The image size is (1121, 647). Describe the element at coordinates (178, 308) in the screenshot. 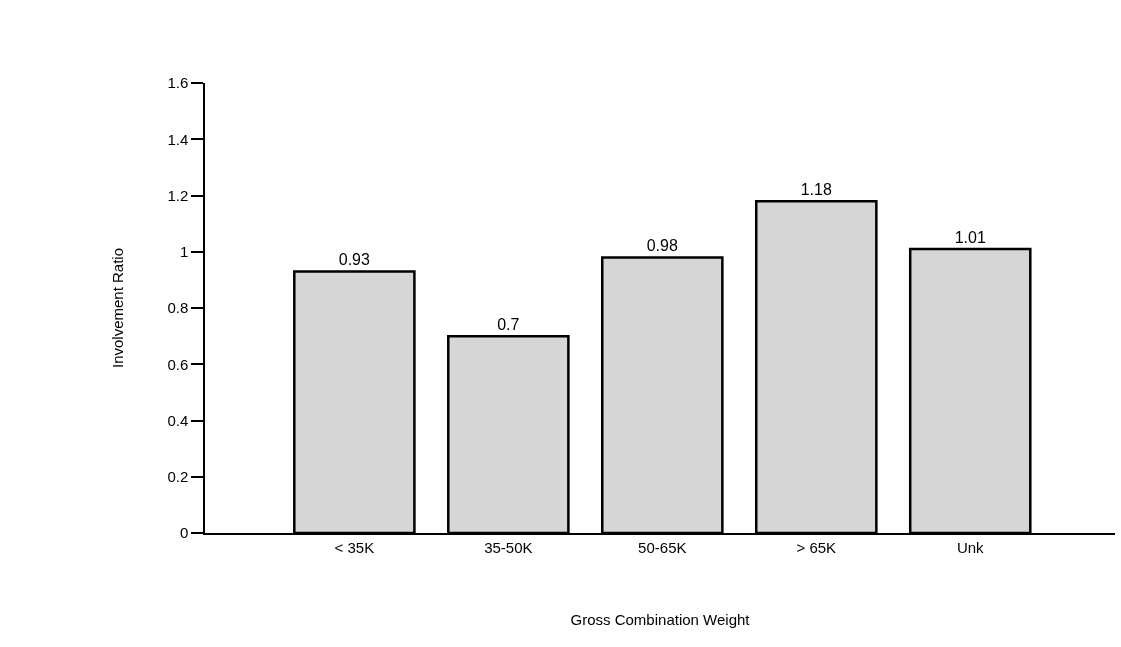

I see `y-tick-label: 0.8` at that location.